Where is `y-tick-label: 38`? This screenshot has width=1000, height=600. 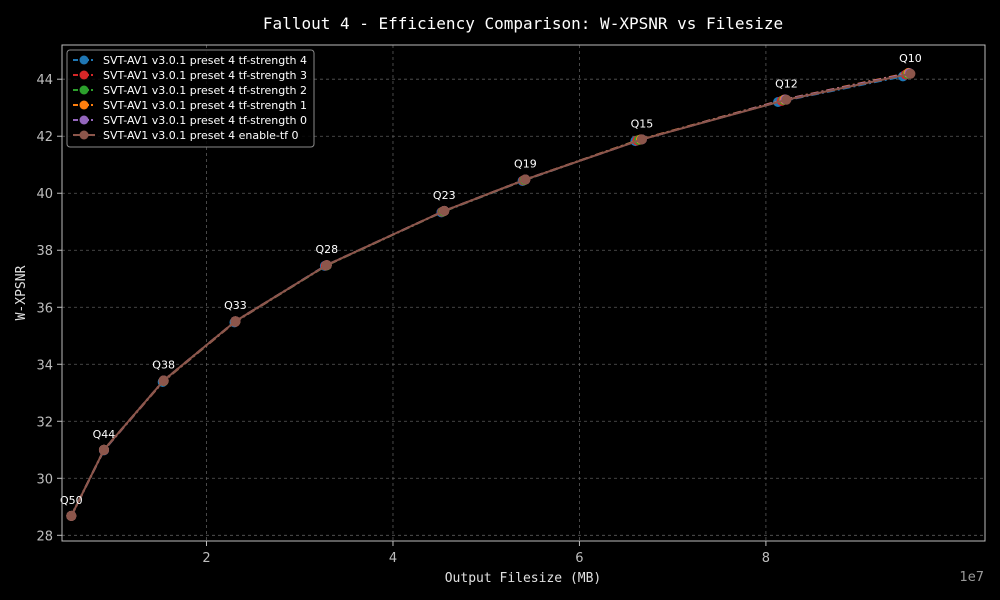 y-tick-label: 38 is located at coordinates (44, 251).